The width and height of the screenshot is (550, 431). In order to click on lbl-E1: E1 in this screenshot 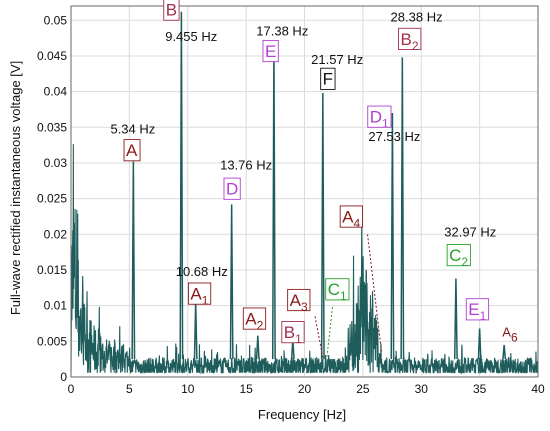, I will do `click(477, 311)`.